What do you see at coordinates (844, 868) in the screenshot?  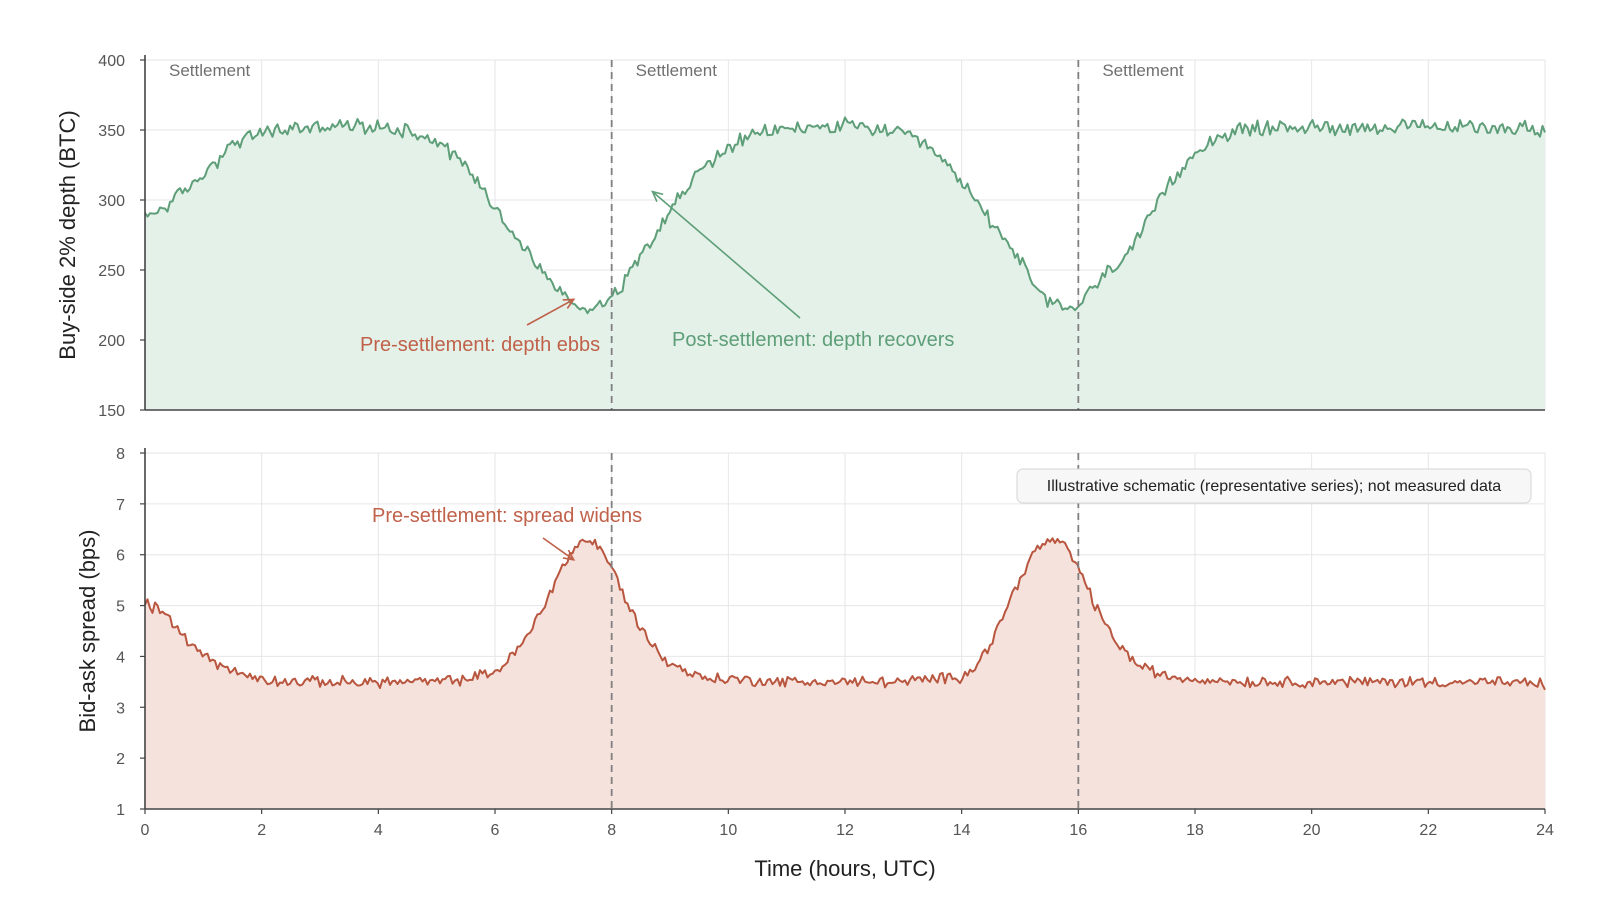 I see `x-axis-label: Time (hours, UTC)` at bounding box center [844, 868].